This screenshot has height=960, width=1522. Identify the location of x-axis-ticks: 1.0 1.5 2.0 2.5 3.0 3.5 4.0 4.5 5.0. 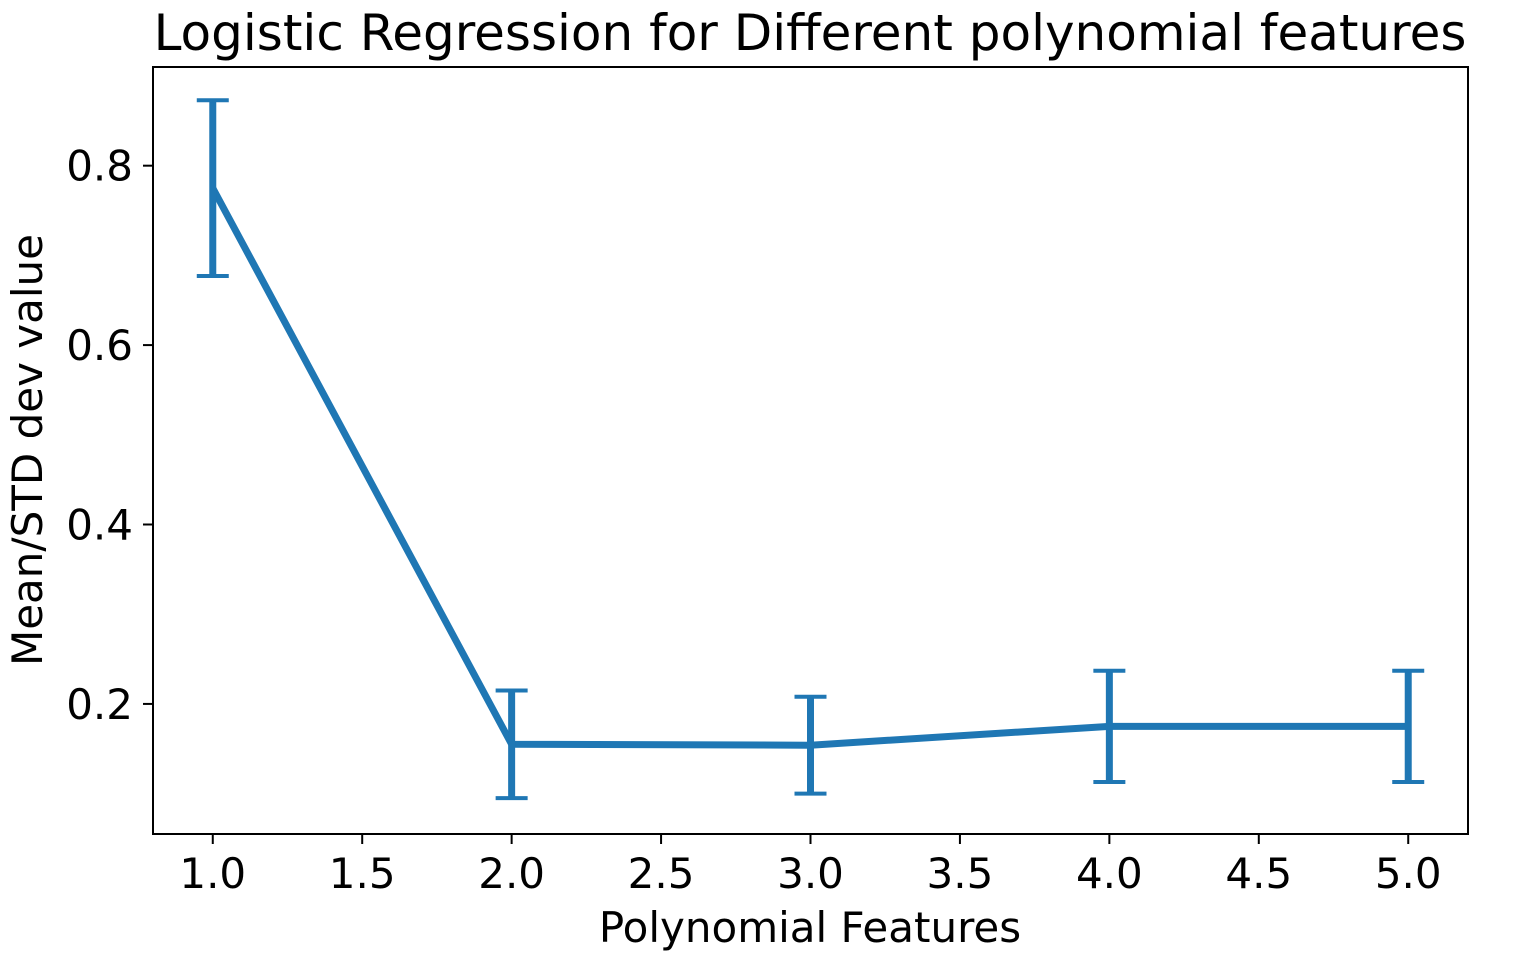
(810, 866).